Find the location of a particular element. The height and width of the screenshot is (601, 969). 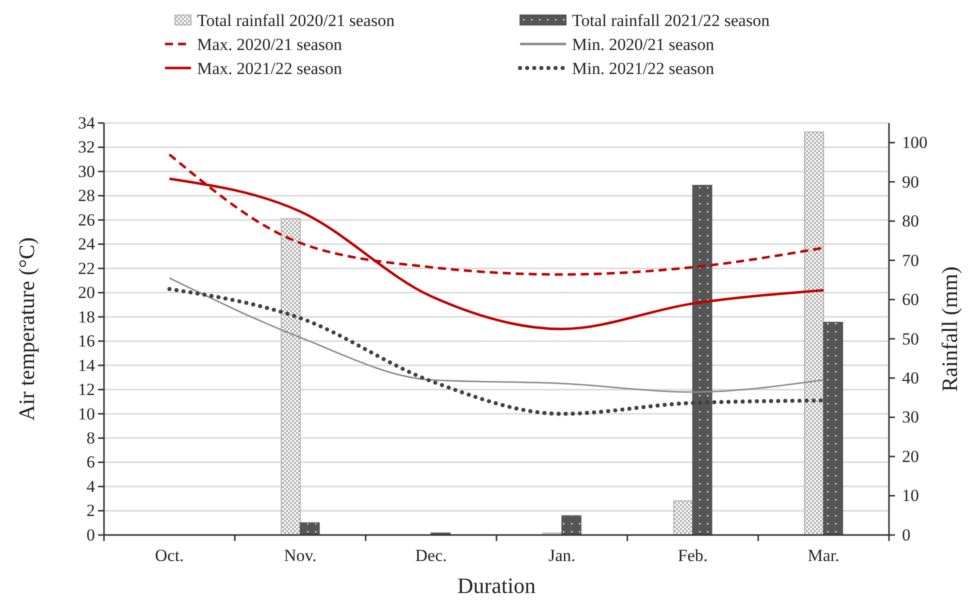

legend-label: Total rainfall 2021/22 season is located at coordinates (671, 20).